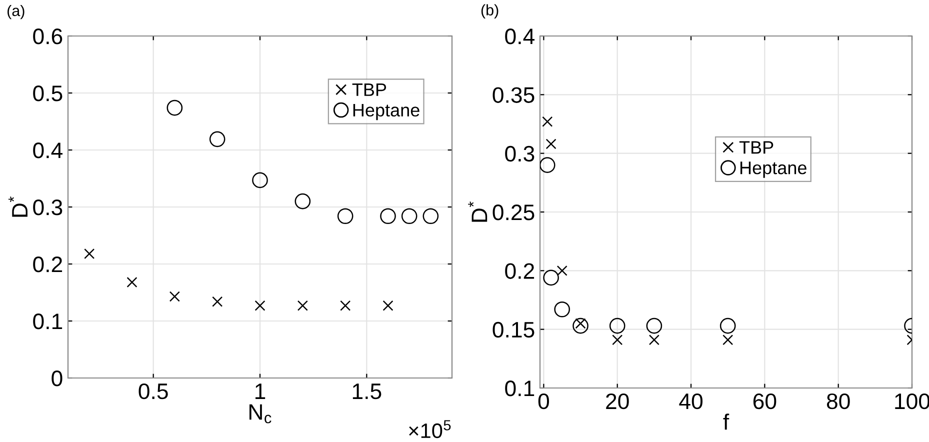 The image size is (929, 442). I want to click on y-tick-label: 0.35, so click(513, 95).